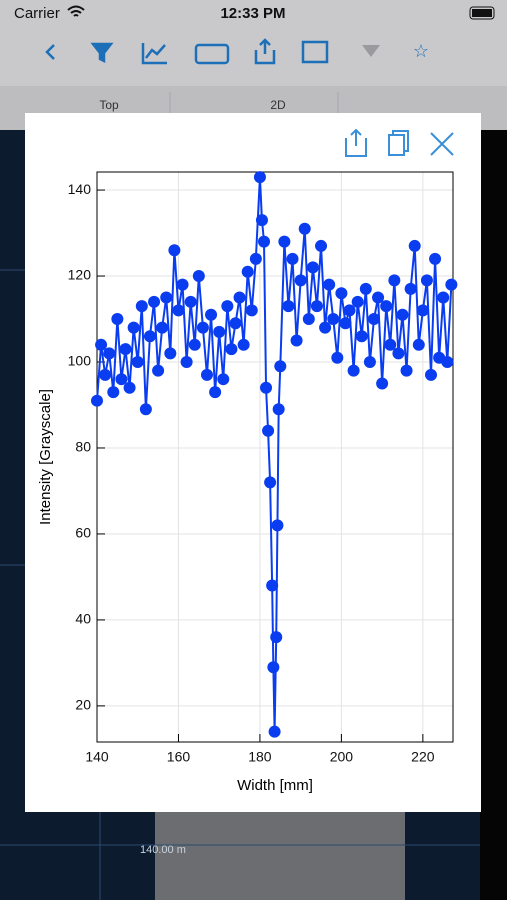 The height and width of the screenshot is (900, 507). I want to click on y-tick-label: 60, so click(83, 533).